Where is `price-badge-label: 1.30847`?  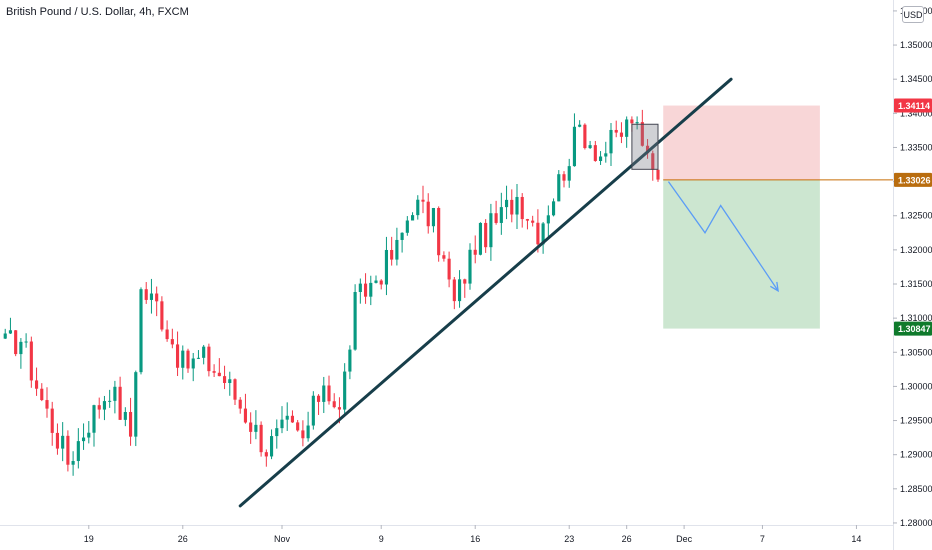 price-badge-label: 1.30847 is located at coordinates (914, 329).